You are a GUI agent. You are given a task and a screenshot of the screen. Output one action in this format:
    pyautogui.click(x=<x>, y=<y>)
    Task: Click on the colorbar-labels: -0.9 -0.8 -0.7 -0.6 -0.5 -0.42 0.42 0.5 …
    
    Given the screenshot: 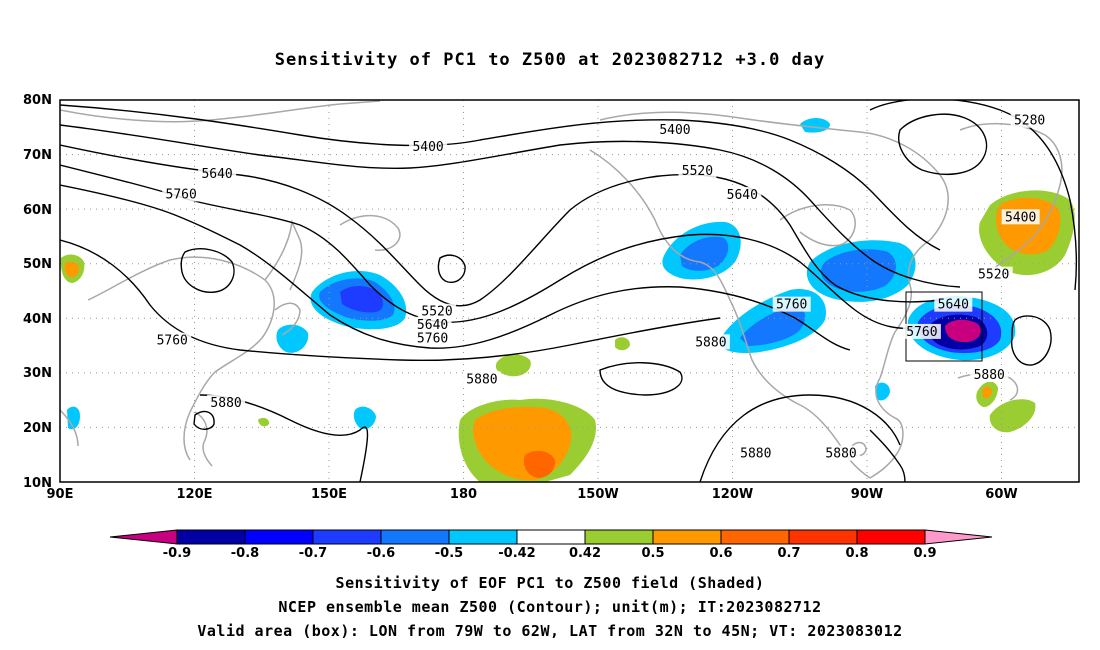 What is the action you would take?
    pyautogui.click(x=550, y=553)
    